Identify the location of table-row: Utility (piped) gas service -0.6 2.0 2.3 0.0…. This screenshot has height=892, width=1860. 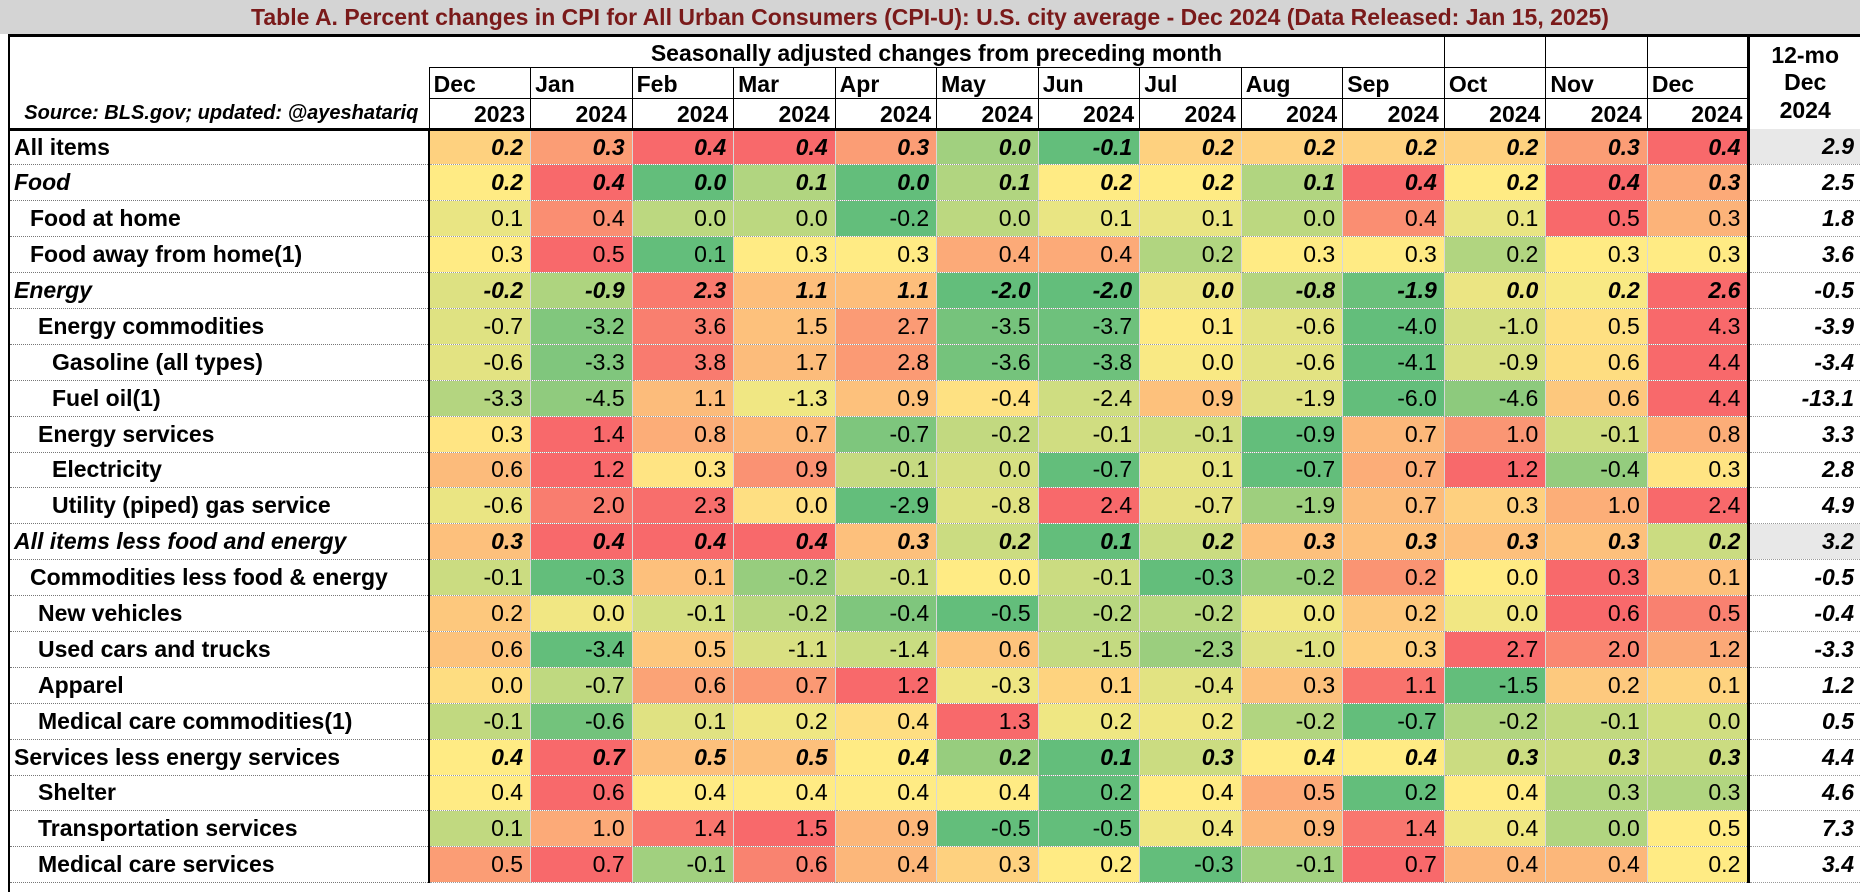
(935, 506).